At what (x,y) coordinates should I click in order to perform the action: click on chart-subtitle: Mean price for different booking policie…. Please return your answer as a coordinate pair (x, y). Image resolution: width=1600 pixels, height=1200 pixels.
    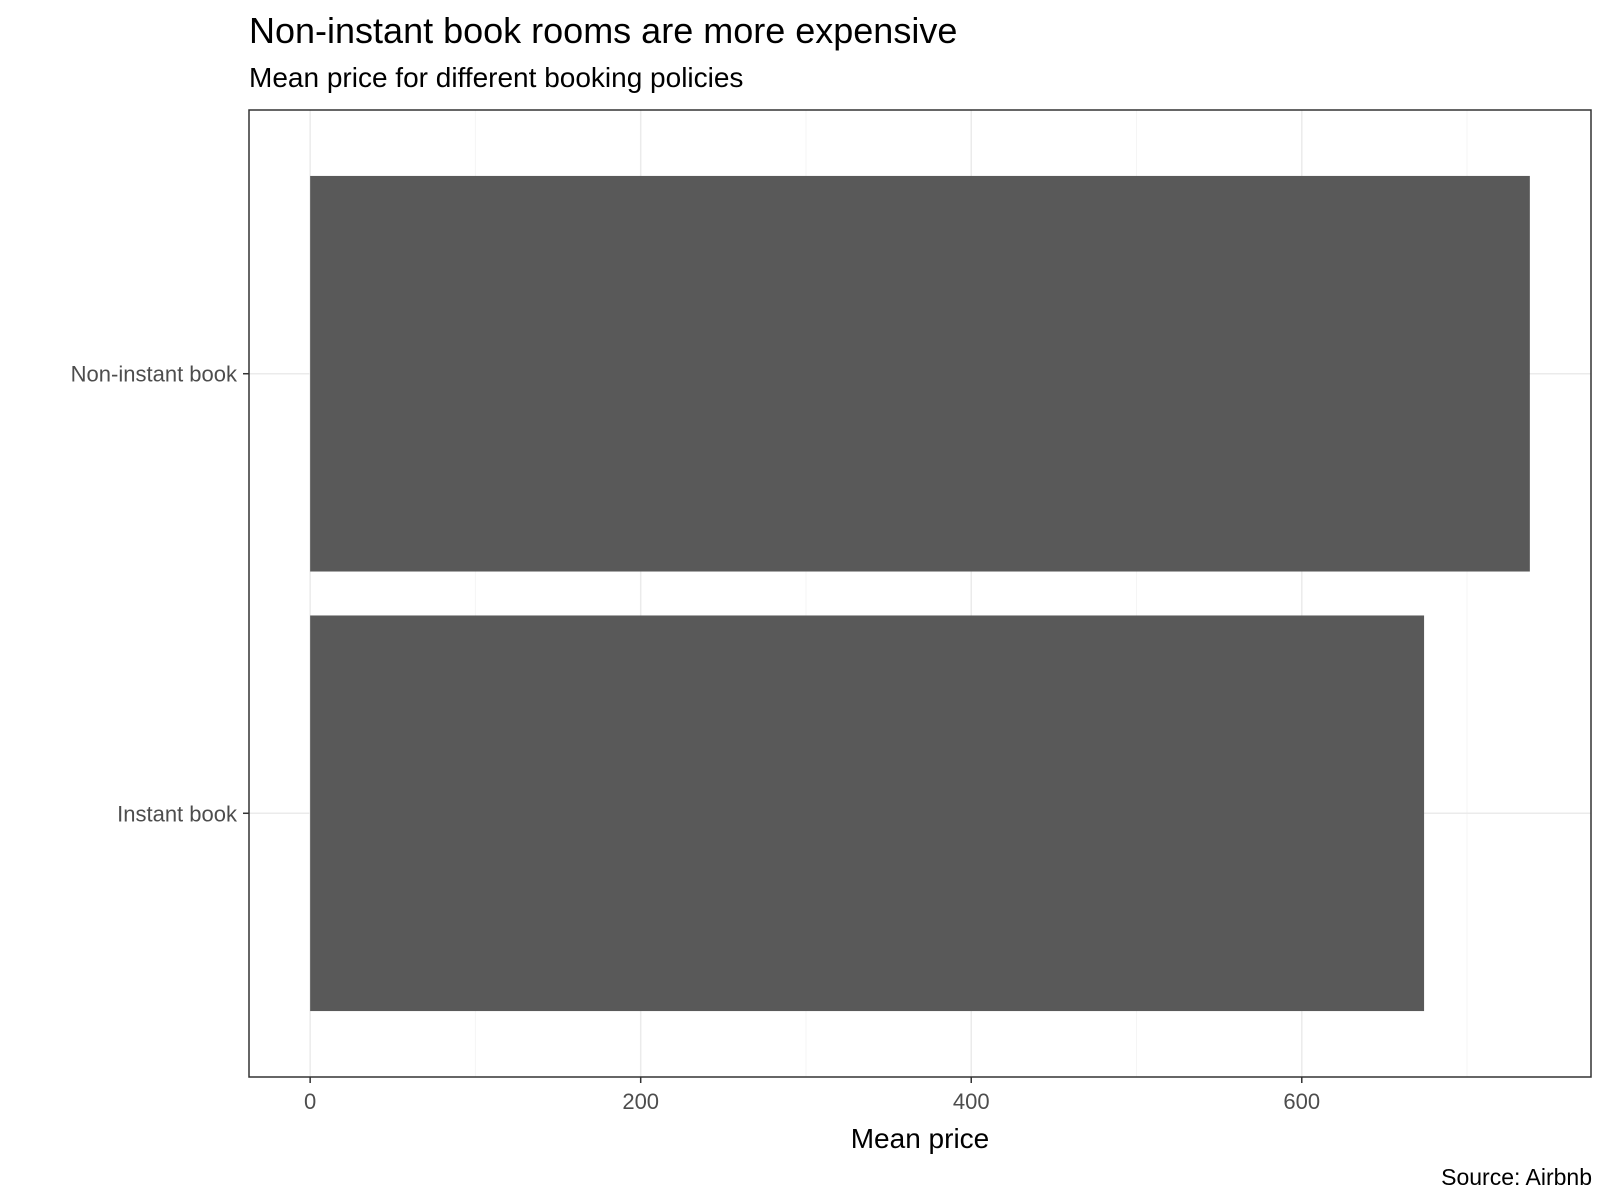
    Looking at the image, I should click on (496, 77).